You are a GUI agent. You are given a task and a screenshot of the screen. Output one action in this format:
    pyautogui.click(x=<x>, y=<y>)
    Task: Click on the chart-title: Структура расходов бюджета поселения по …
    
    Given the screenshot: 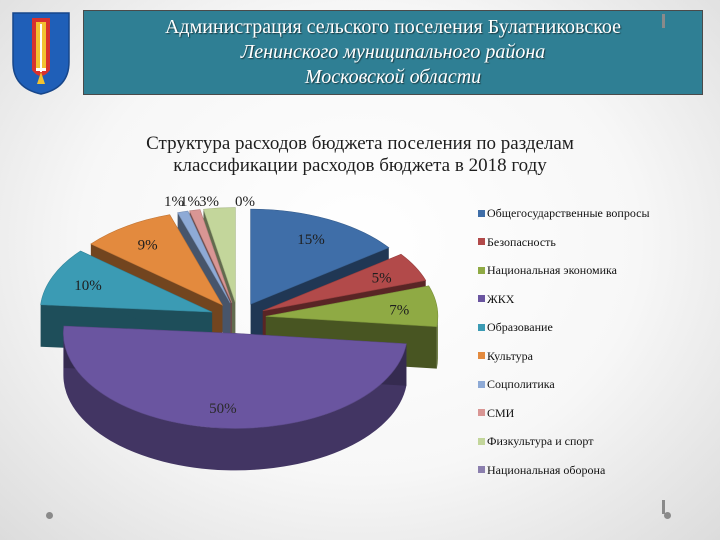 What is the action you would take?
    pyautogui.click(x=360, y=155)
    